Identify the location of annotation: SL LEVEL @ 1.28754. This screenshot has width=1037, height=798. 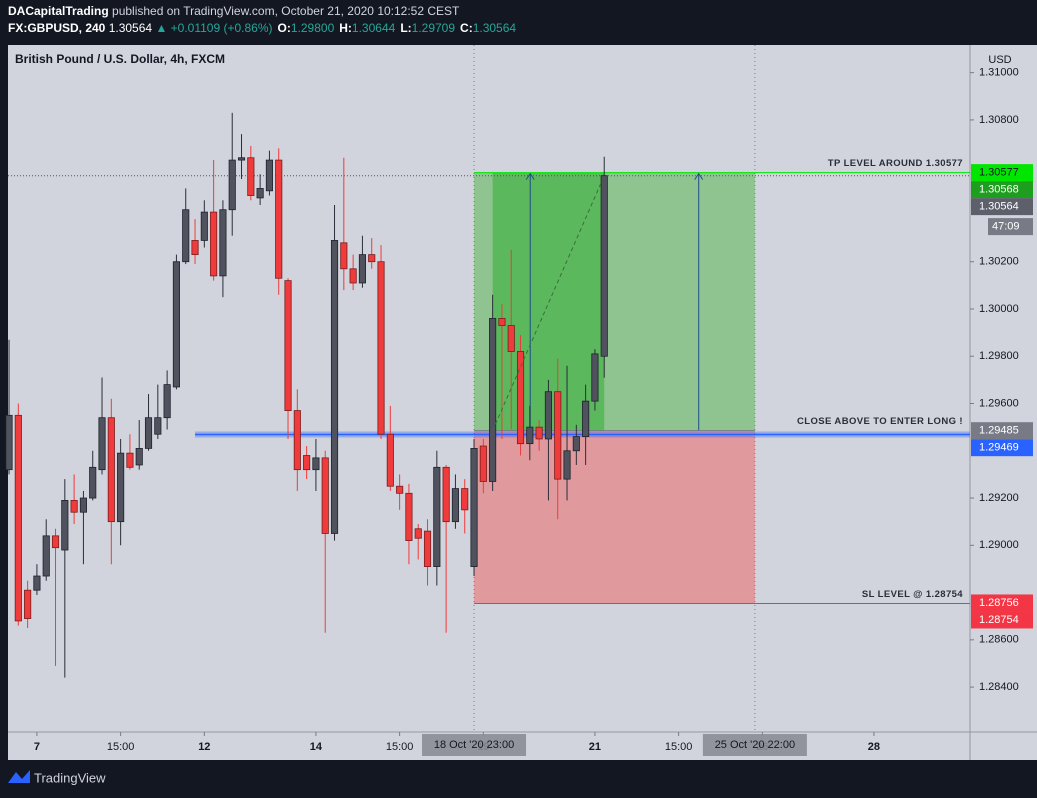
(912, 594).